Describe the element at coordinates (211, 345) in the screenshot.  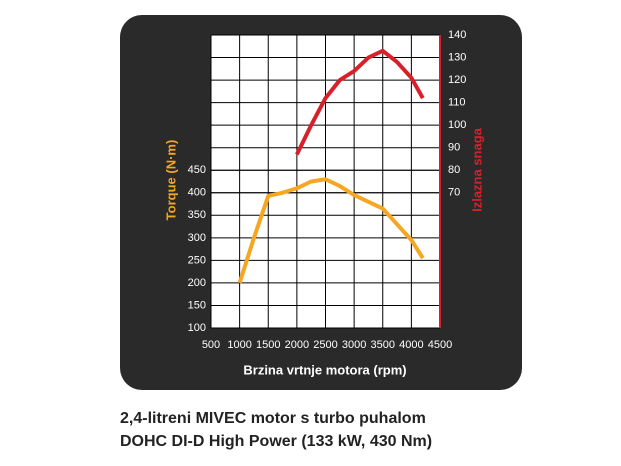
I see `x-tick-label: 500` at that location.